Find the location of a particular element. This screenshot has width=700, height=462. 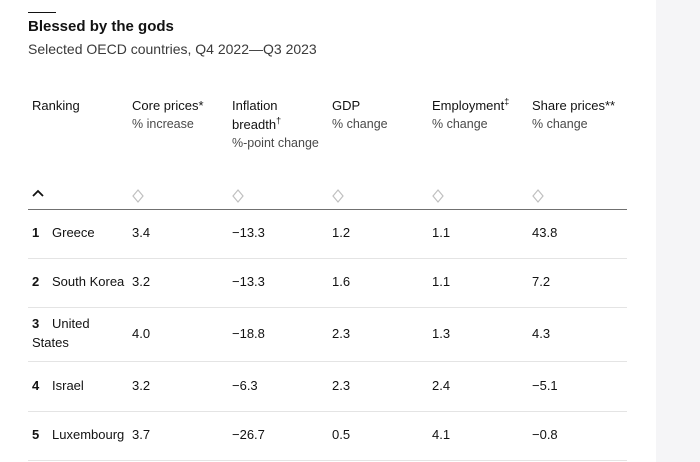

employment-value: 2.4 is located at coordinates (441, 385).